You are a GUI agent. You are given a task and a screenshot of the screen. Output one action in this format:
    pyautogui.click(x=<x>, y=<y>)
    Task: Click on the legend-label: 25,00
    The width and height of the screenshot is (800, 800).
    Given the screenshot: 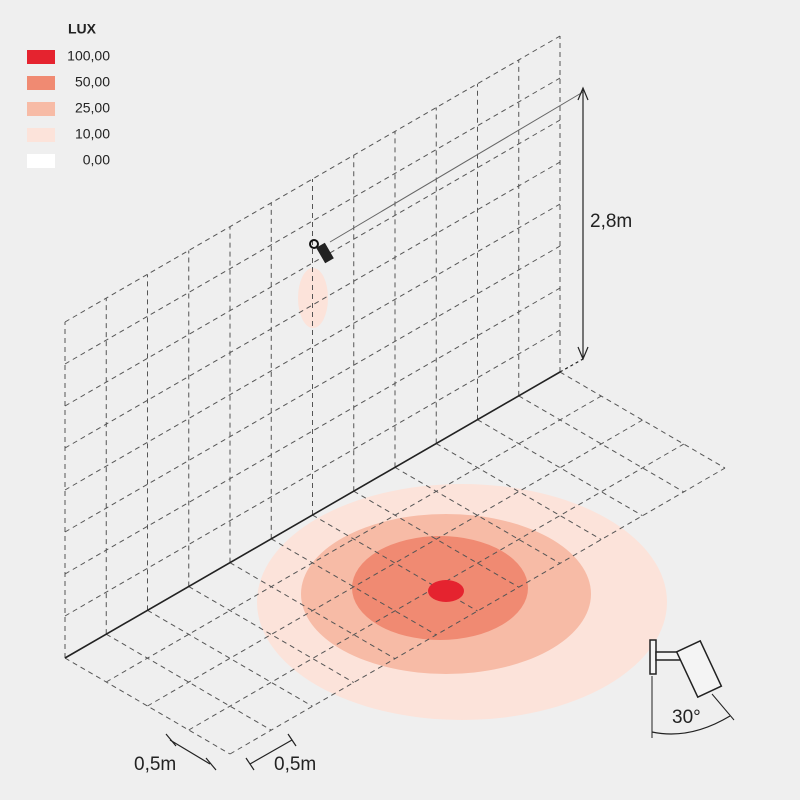 What is the action you would take?
    pyautogui.click(x=92, y=108)
    